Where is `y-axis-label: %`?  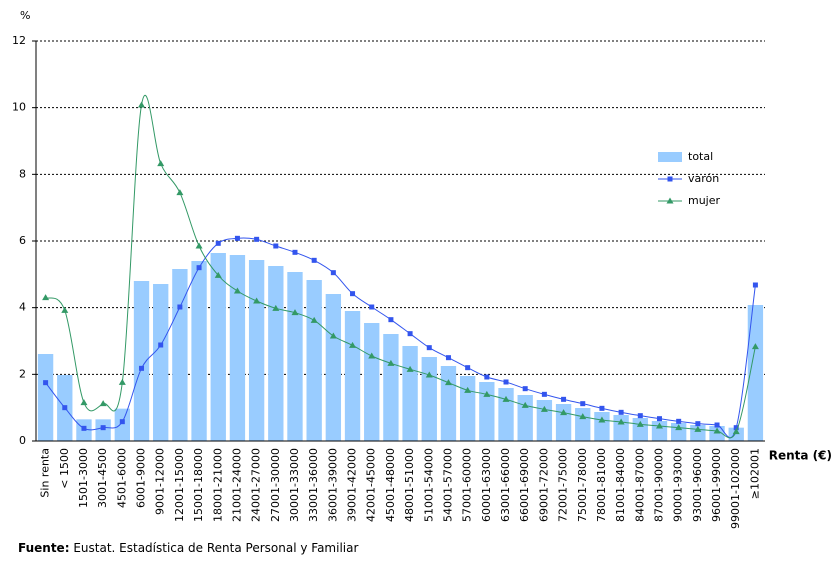 y-axis-label: % is located at coordinates (25, 15).